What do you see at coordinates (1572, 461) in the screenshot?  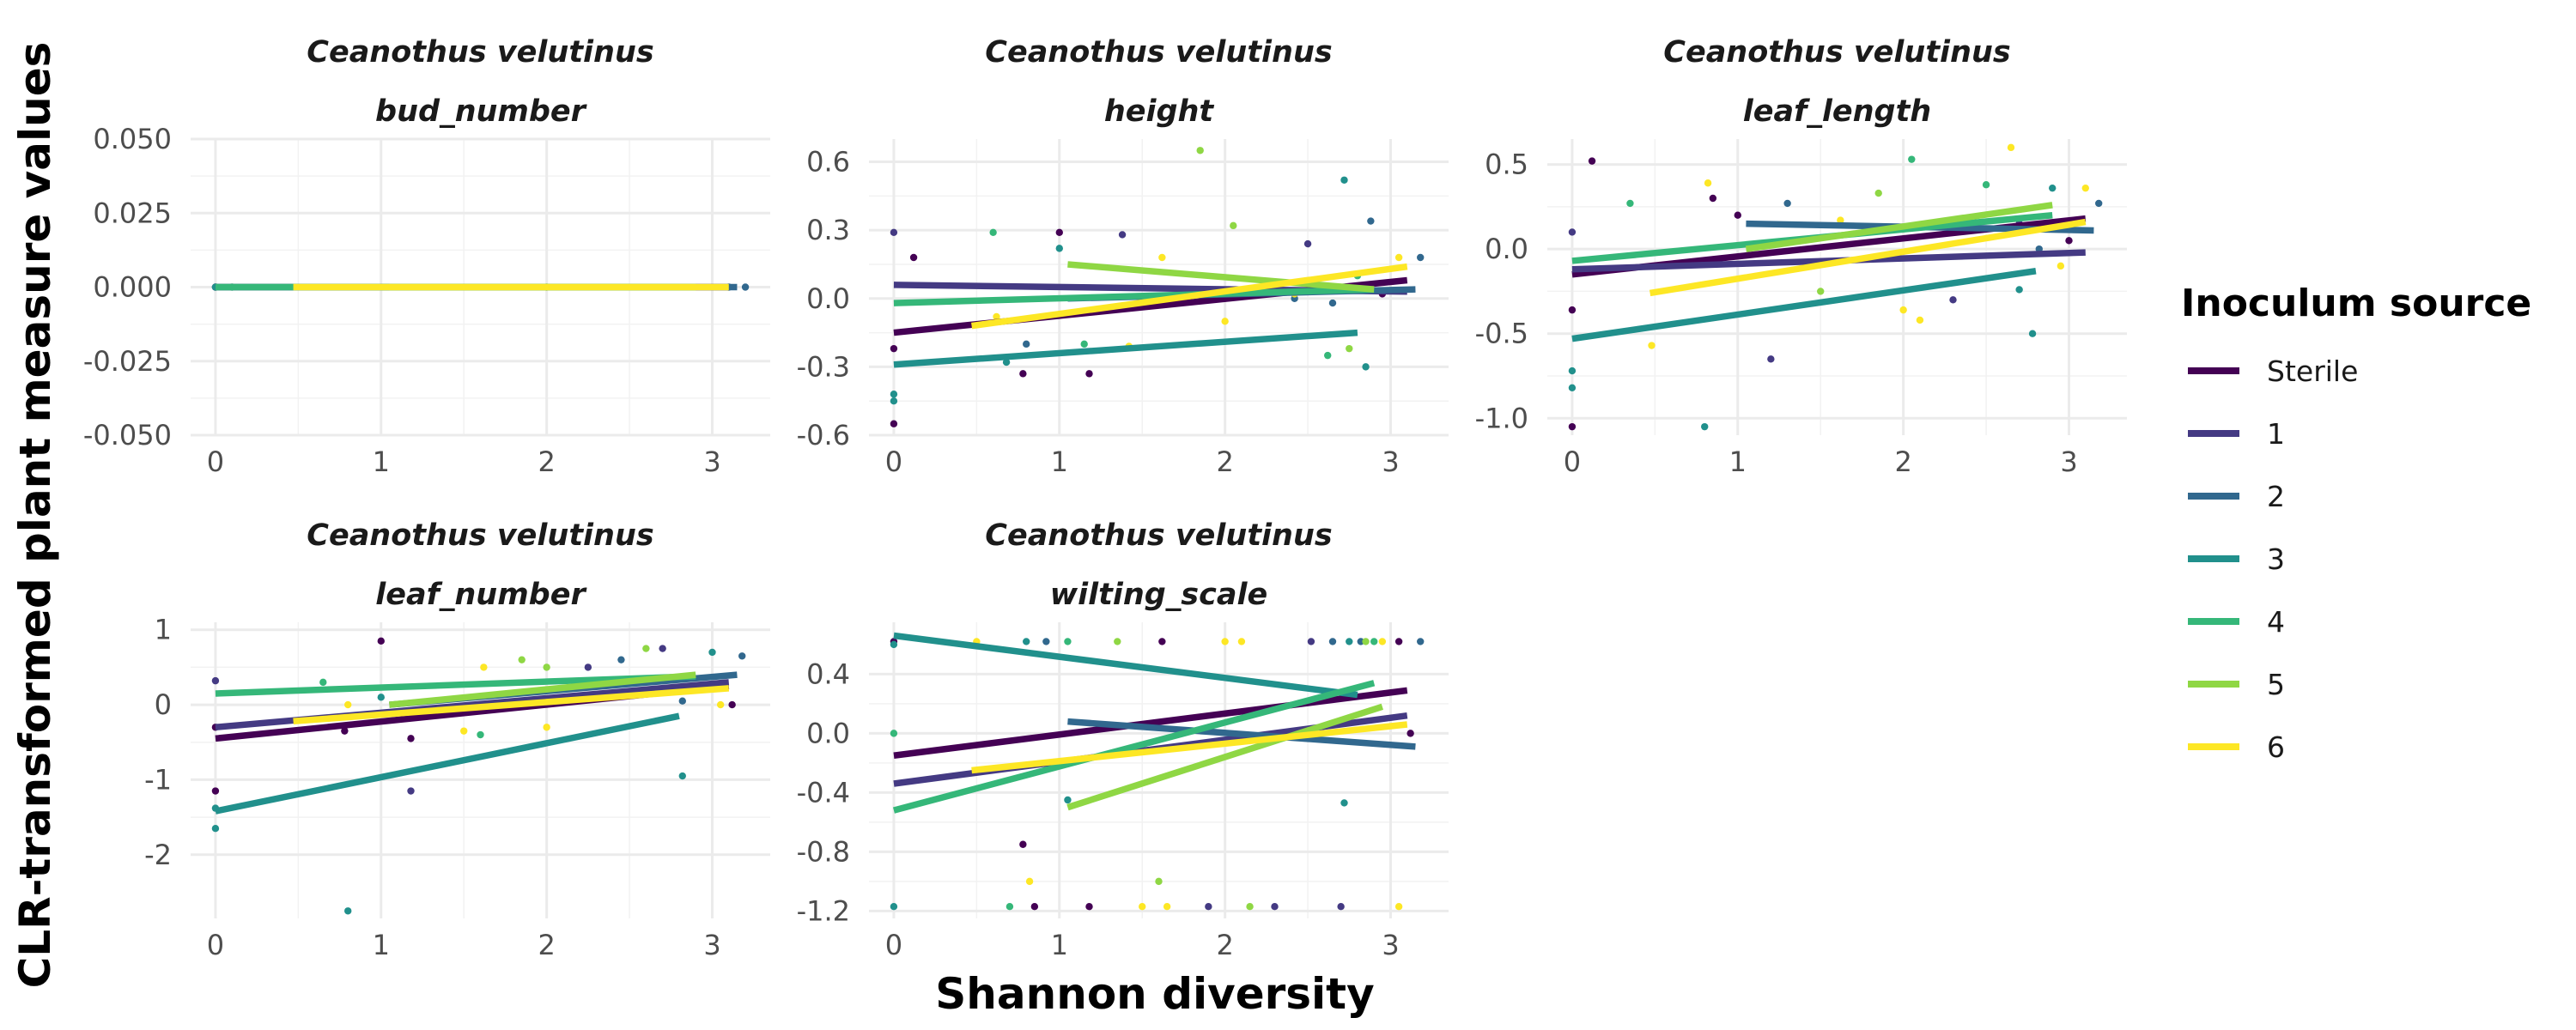 I see `x-tick-label: 0` at bounding box center [1572, 461].